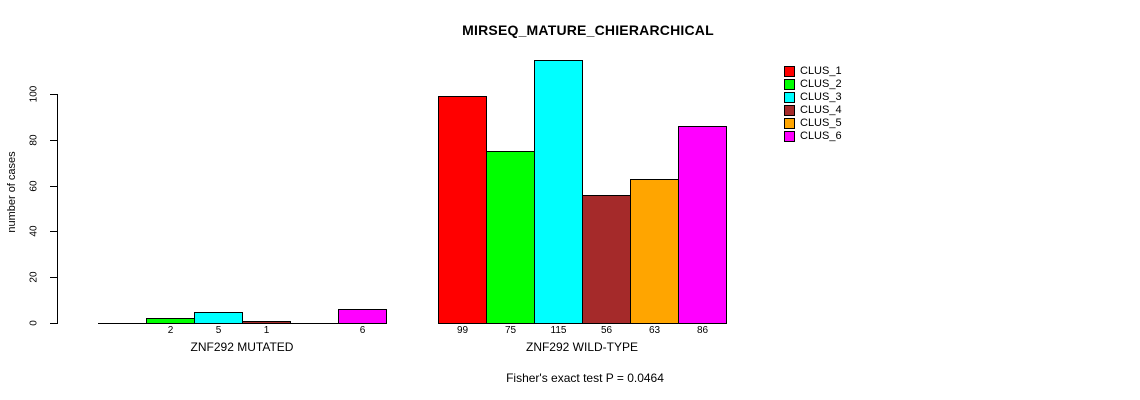  I want to click on legend-label: CLUS_4, so click(821, 110).